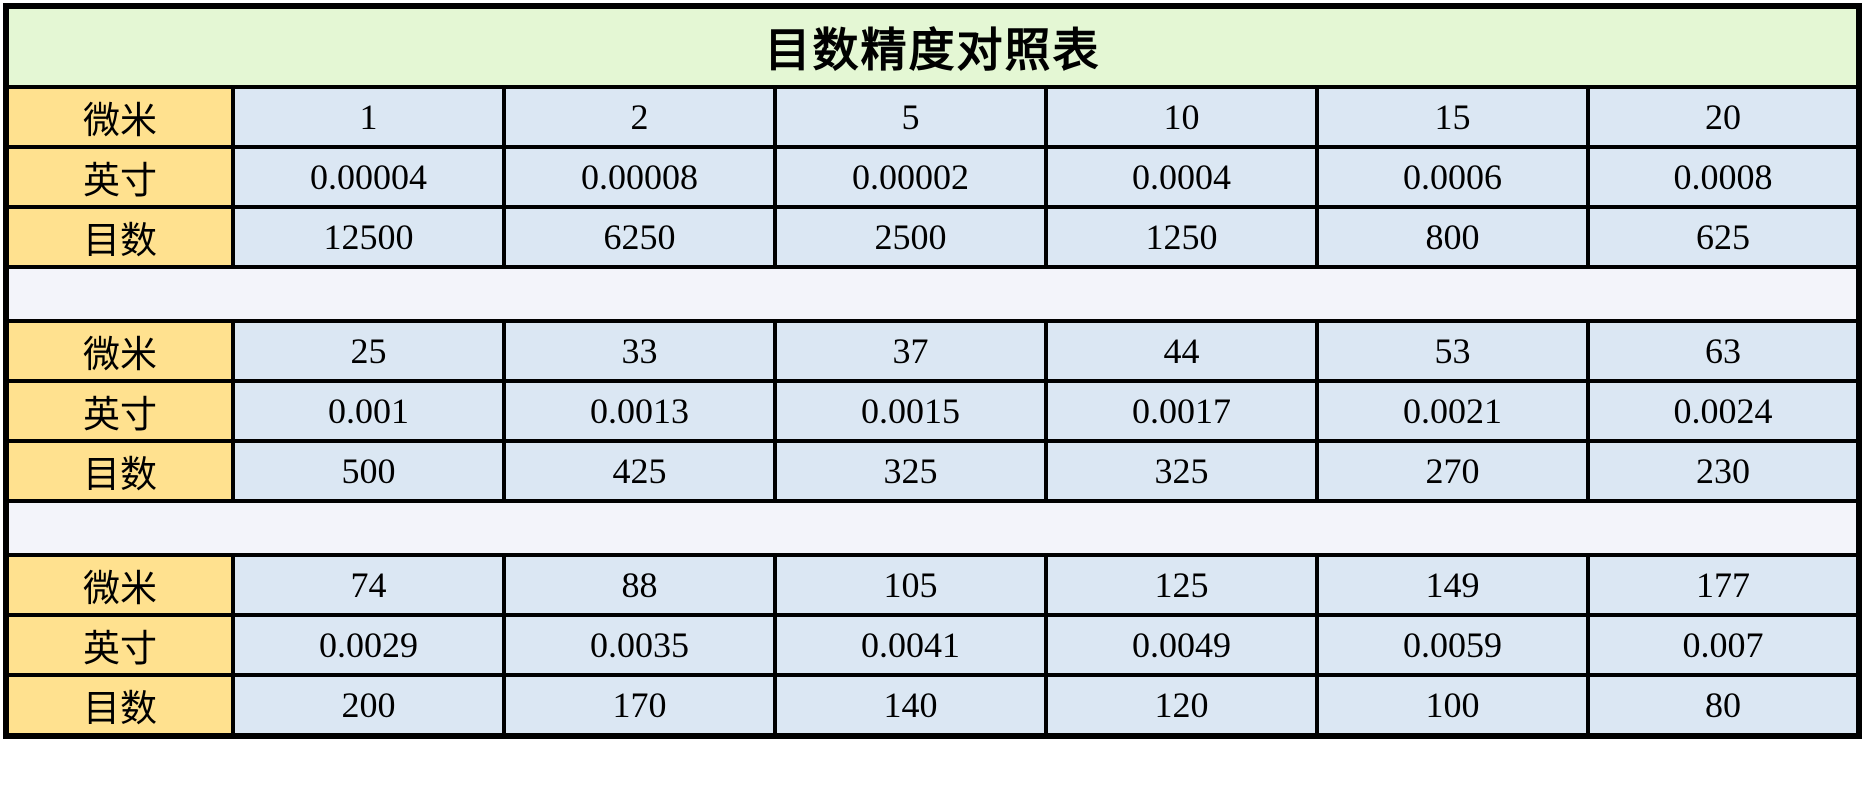  I want to click on table-row: 目数 12500 6250 2500 1250 800 625, so click(933, 237).